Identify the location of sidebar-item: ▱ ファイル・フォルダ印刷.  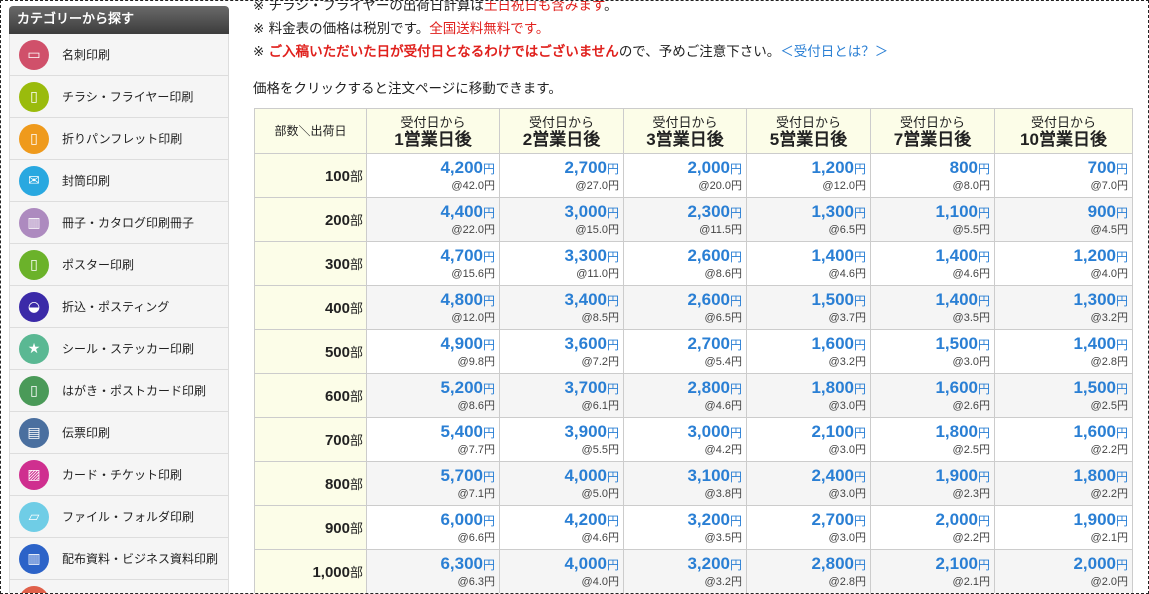
(119, 517).